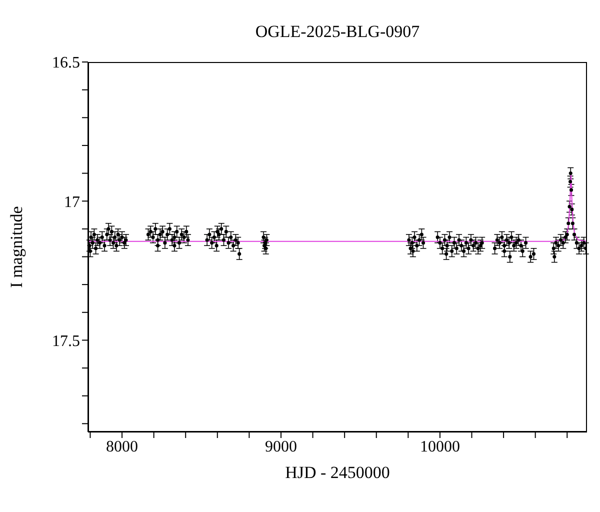 This screenshot has width=600, height=512. I want to click on x-tick-label: 10000, so click(440, 447).